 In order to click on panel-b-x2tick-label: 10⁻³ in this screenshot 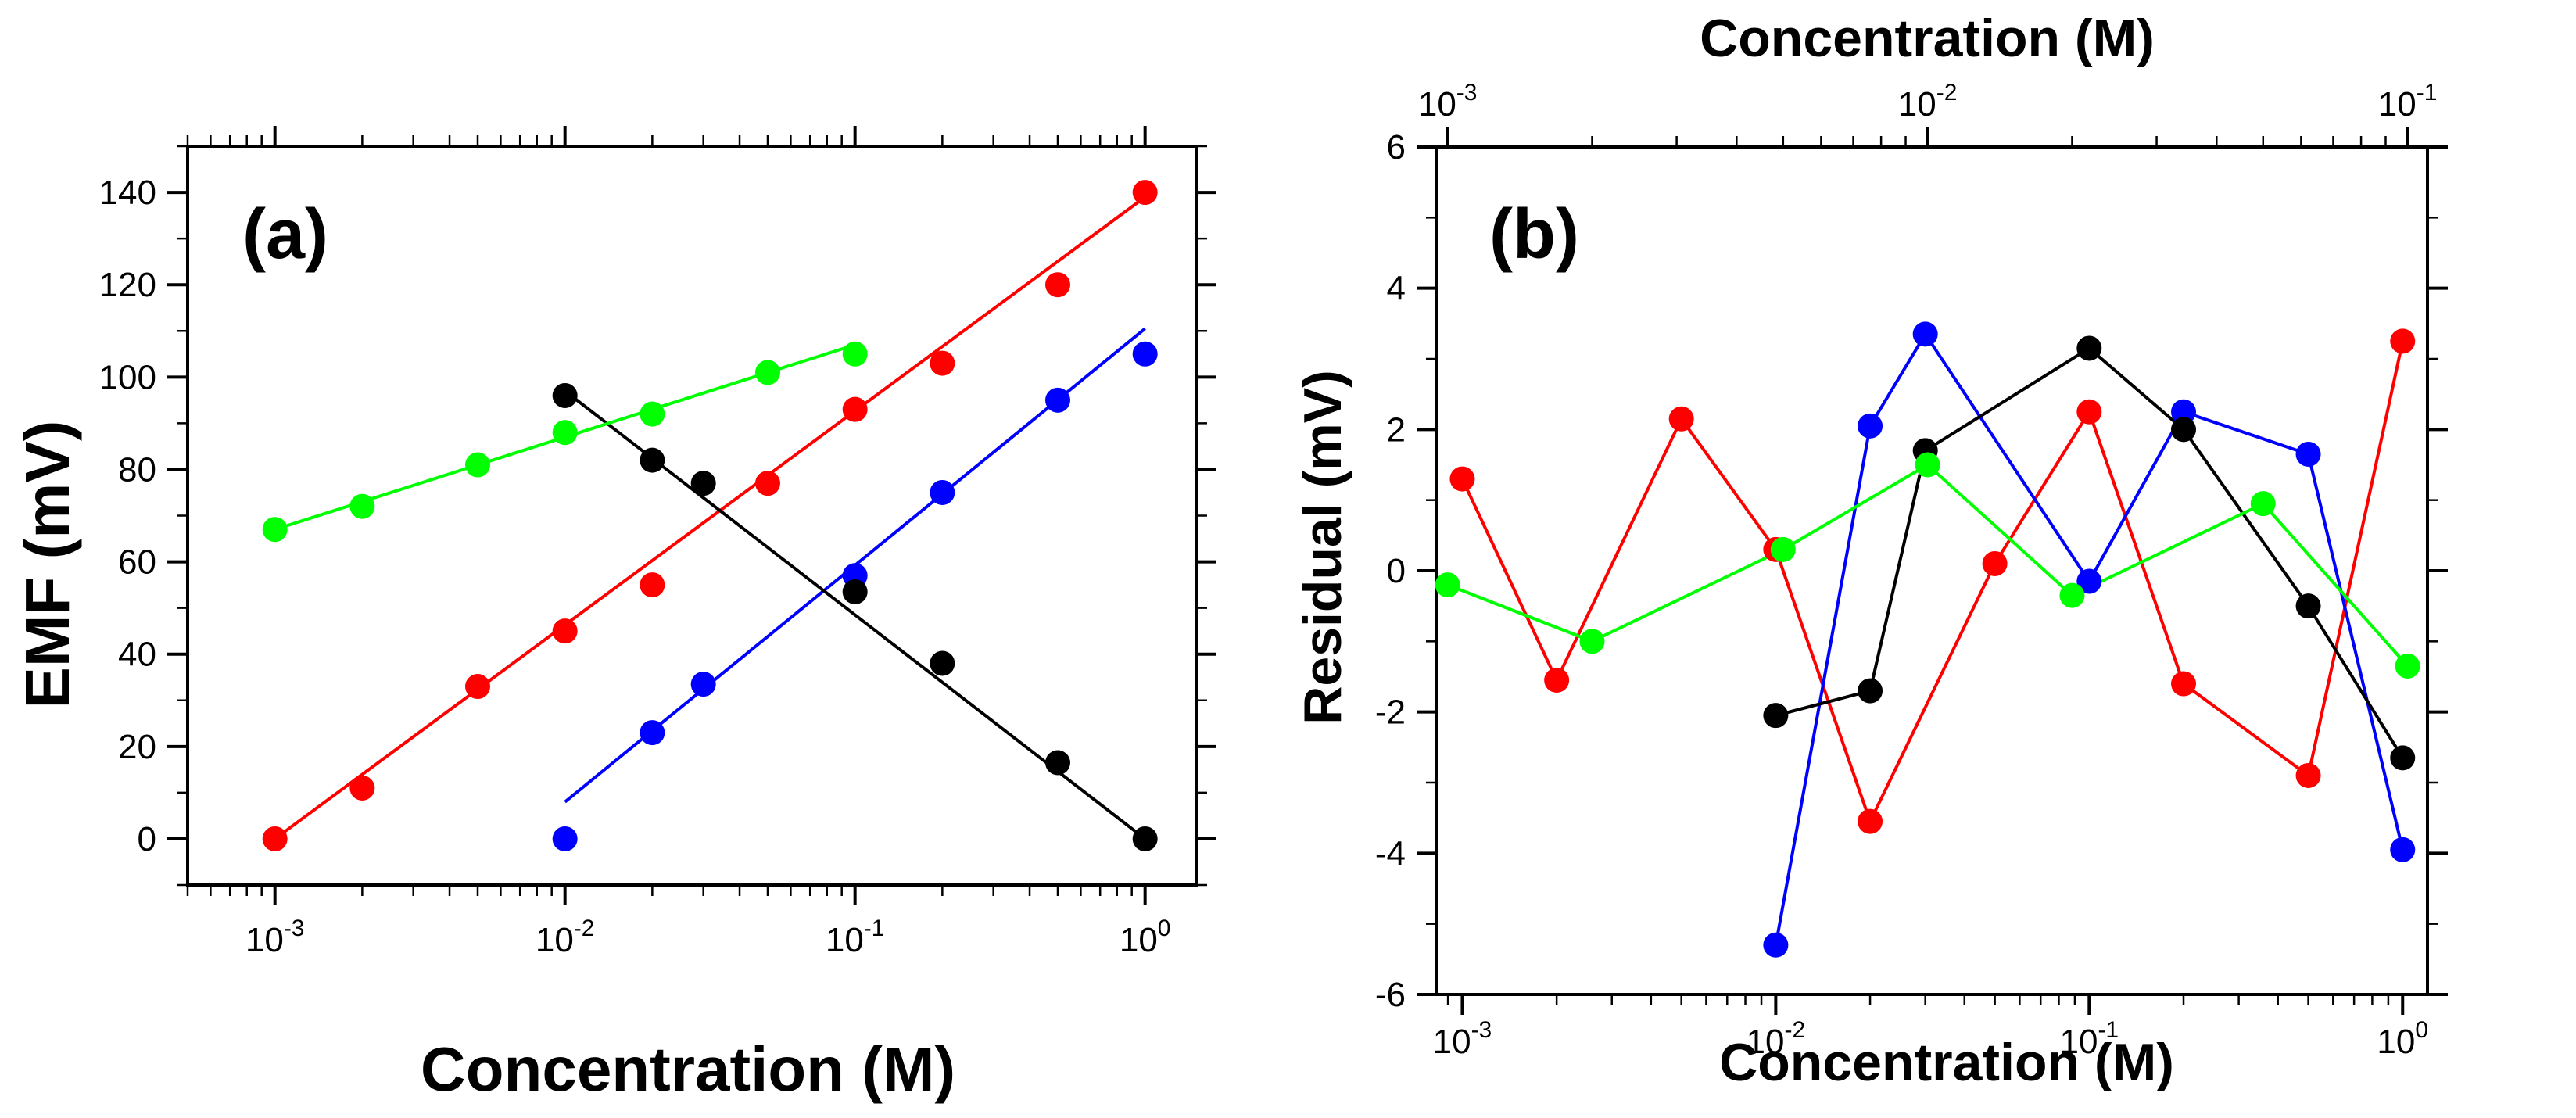, I will do `click(1448, 102)`.